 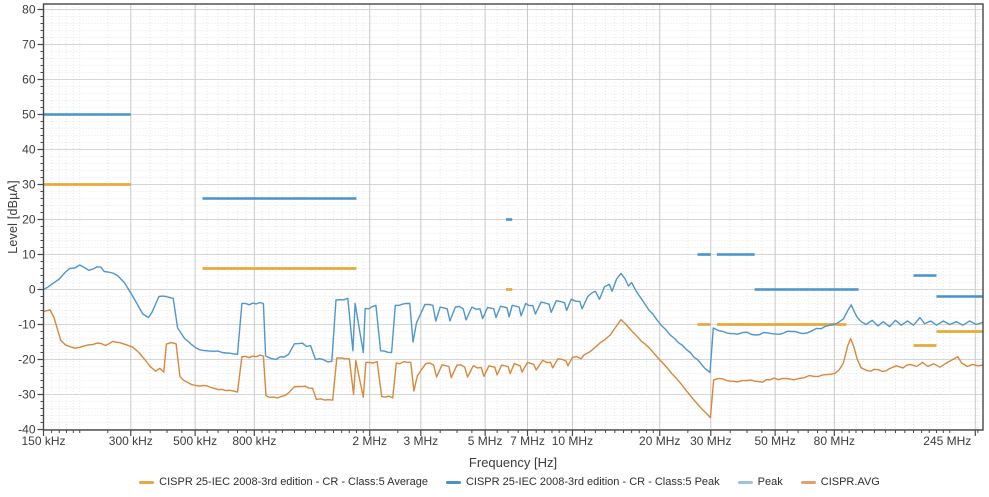 What do you see at coordinates (29, 255) in the screenshot?
I see `y-tick-label: 10` at bounding box center [29, 255].